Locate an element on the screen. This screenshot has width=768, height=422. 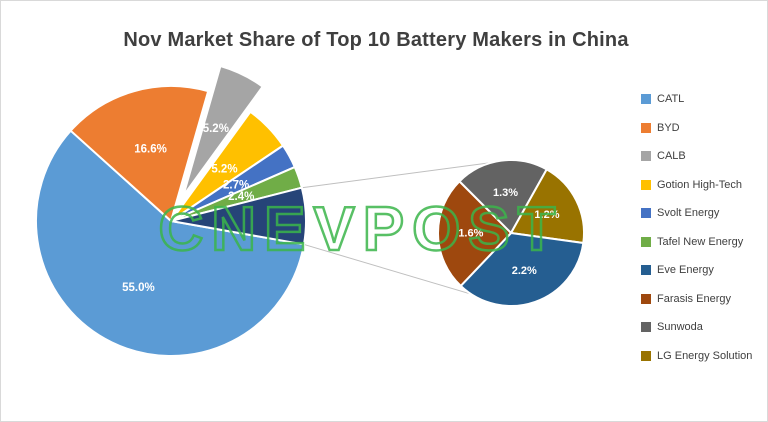
legend-item-byd: BYD is located at coordinates (696, 128).